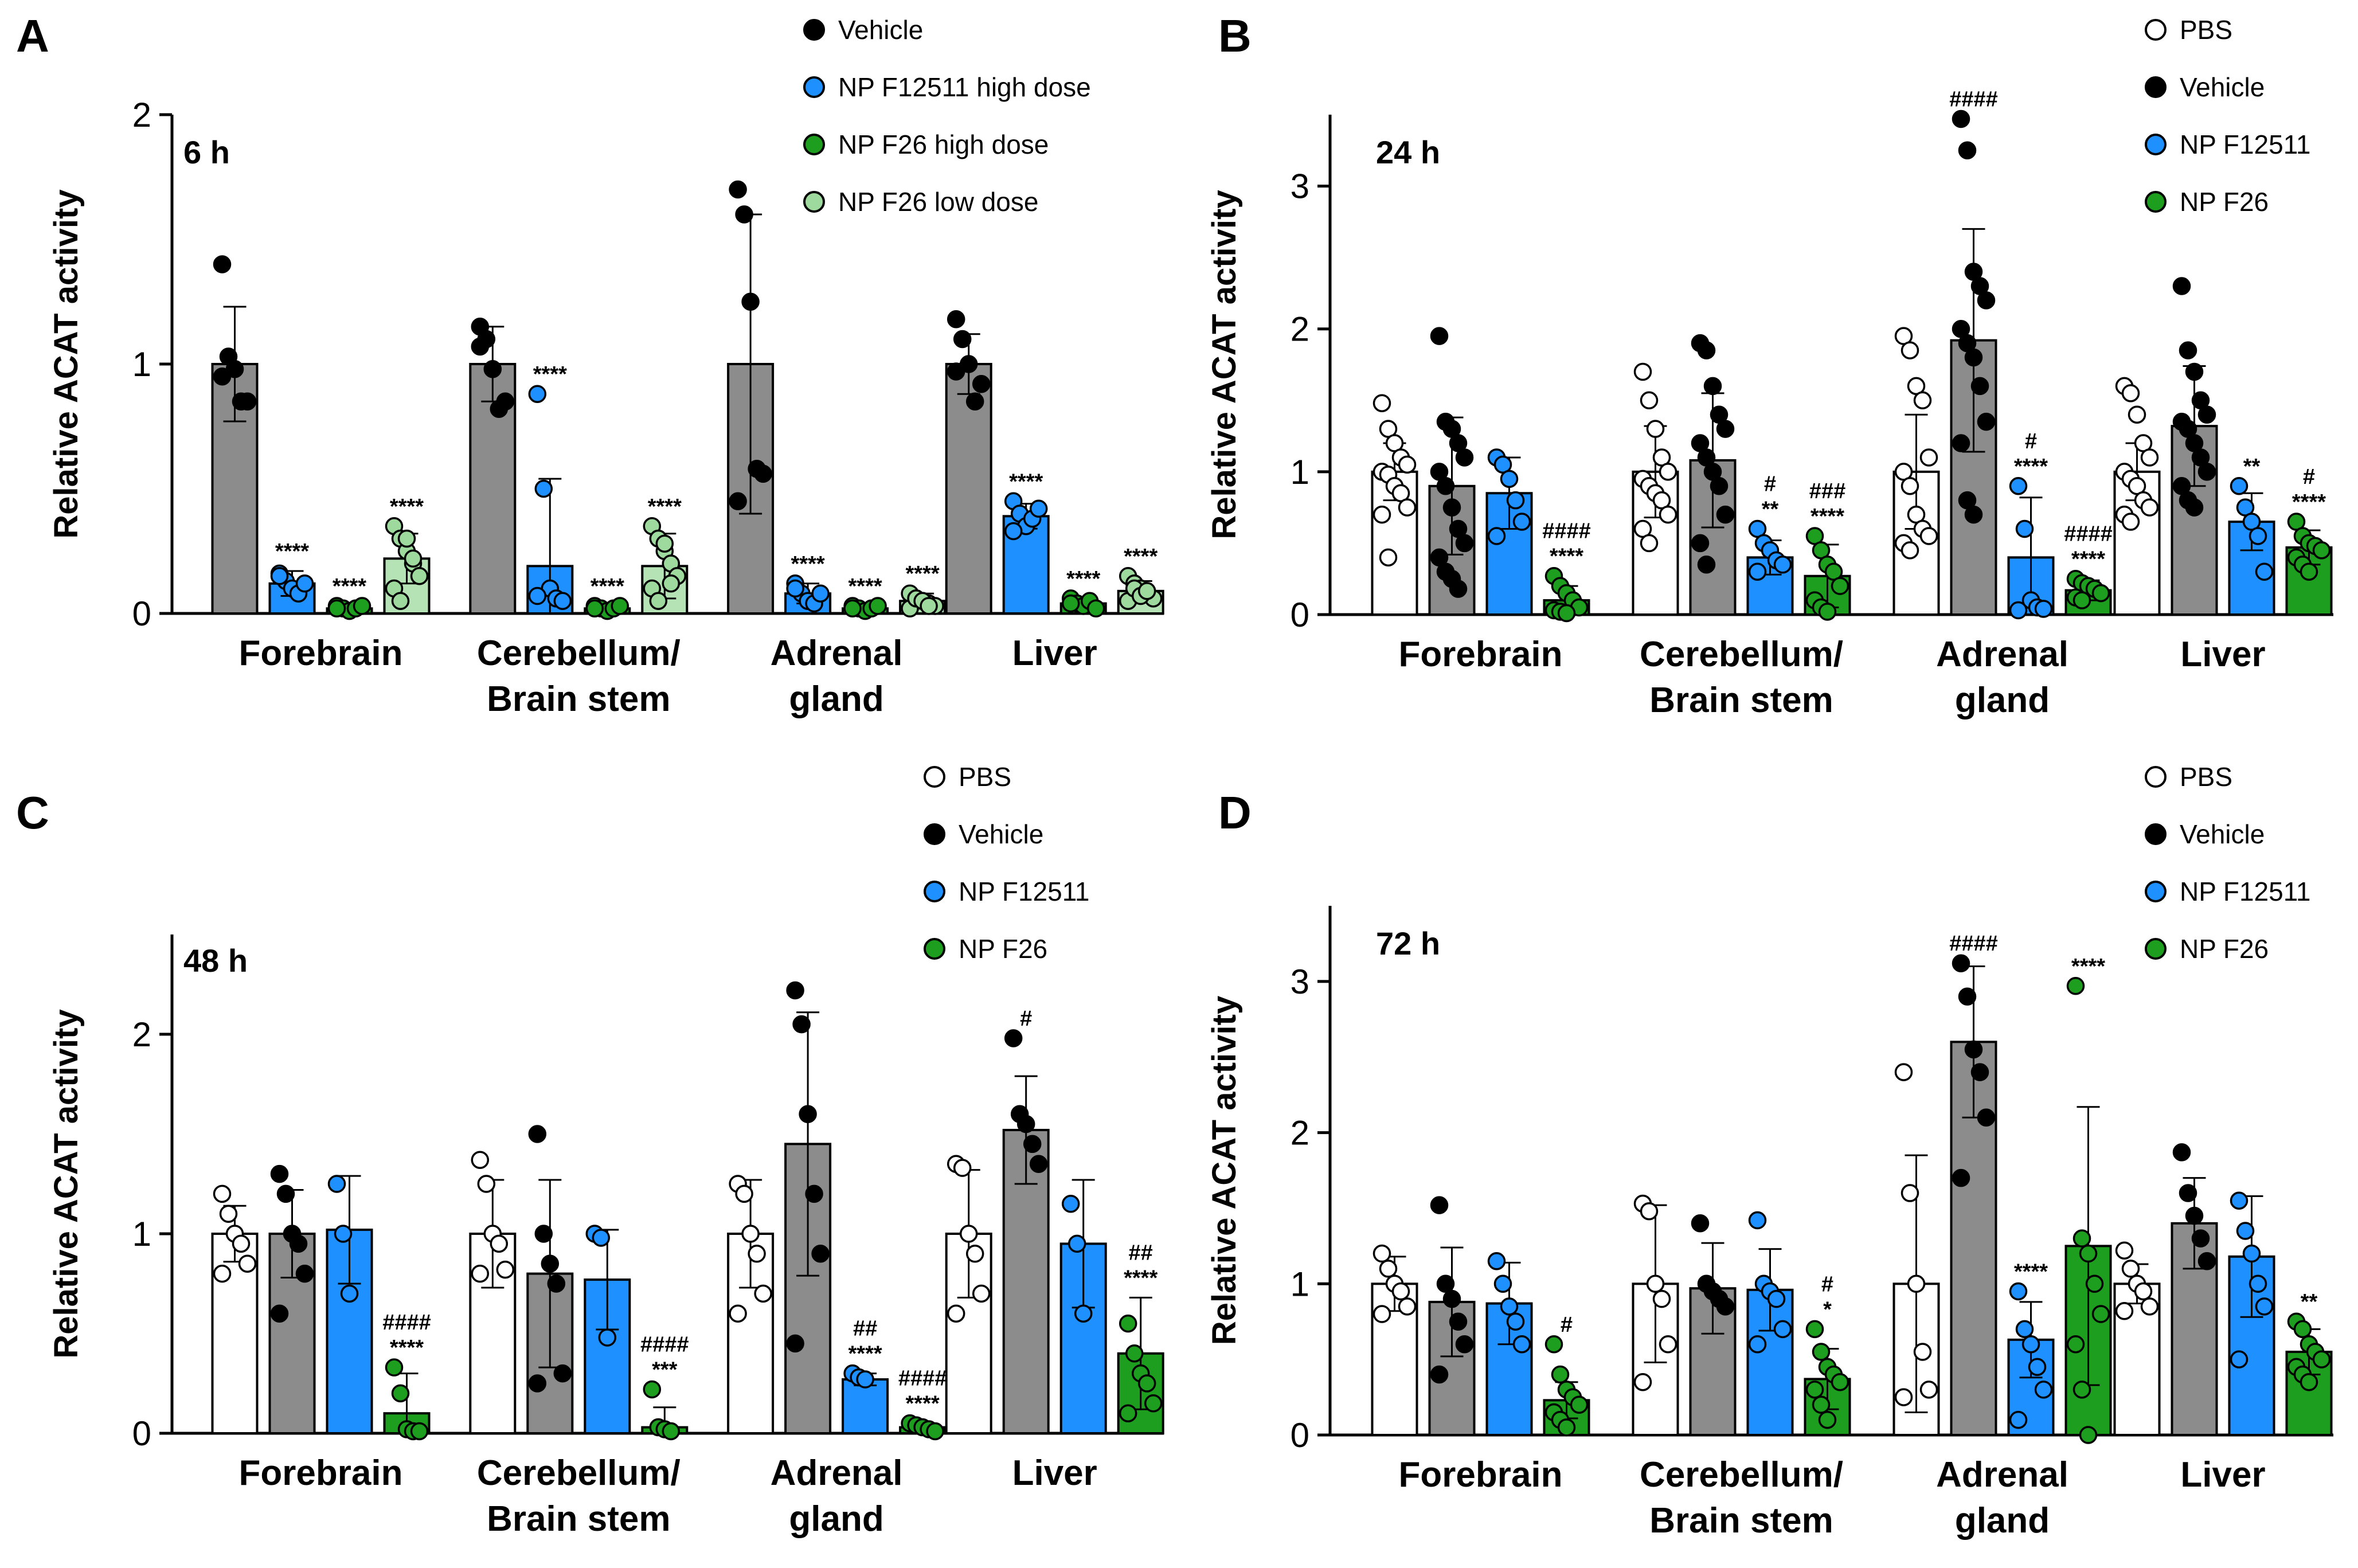  Describe the element at coordinates (964, 87) in the screenshot. I see `legend-label: NP F12511 high dose` at that location.